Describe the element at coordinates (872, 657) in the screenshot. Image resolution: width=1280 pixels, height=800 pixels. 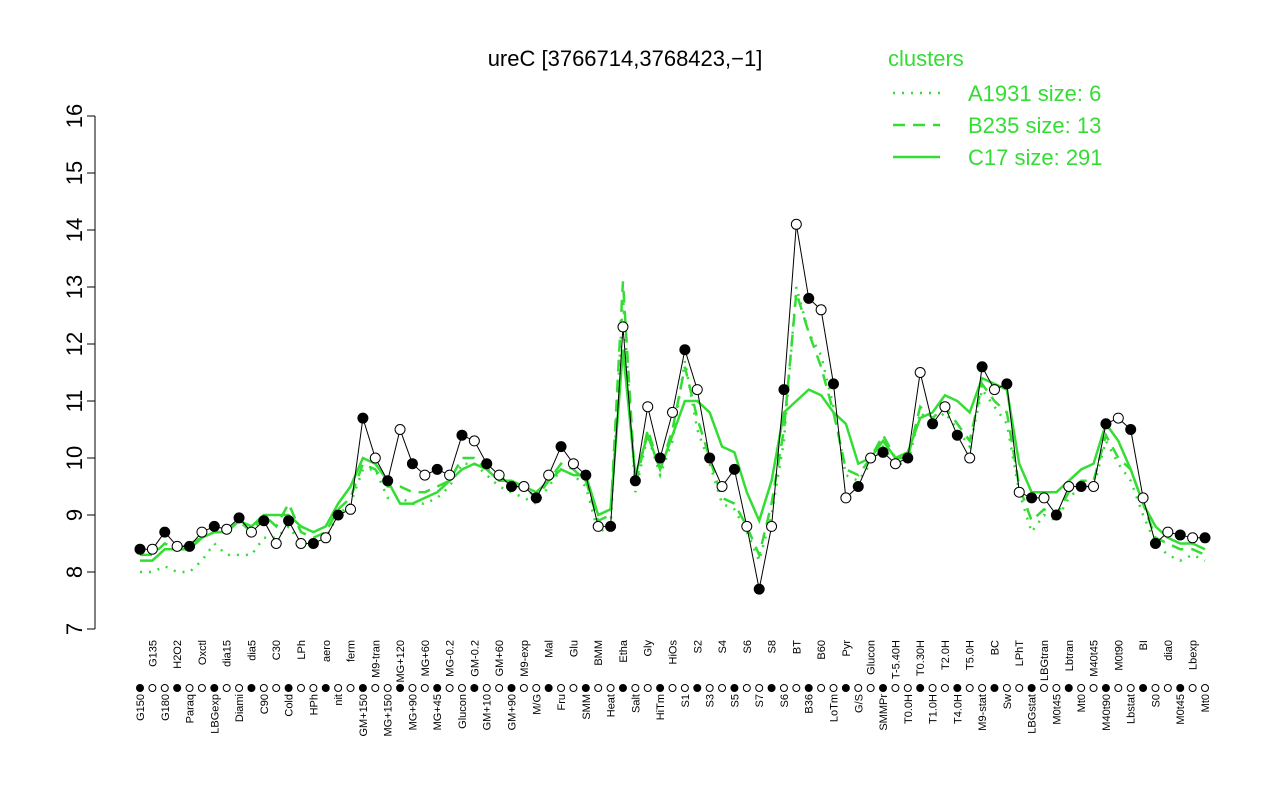
I see `x-tick-label: Glucon` at that location.